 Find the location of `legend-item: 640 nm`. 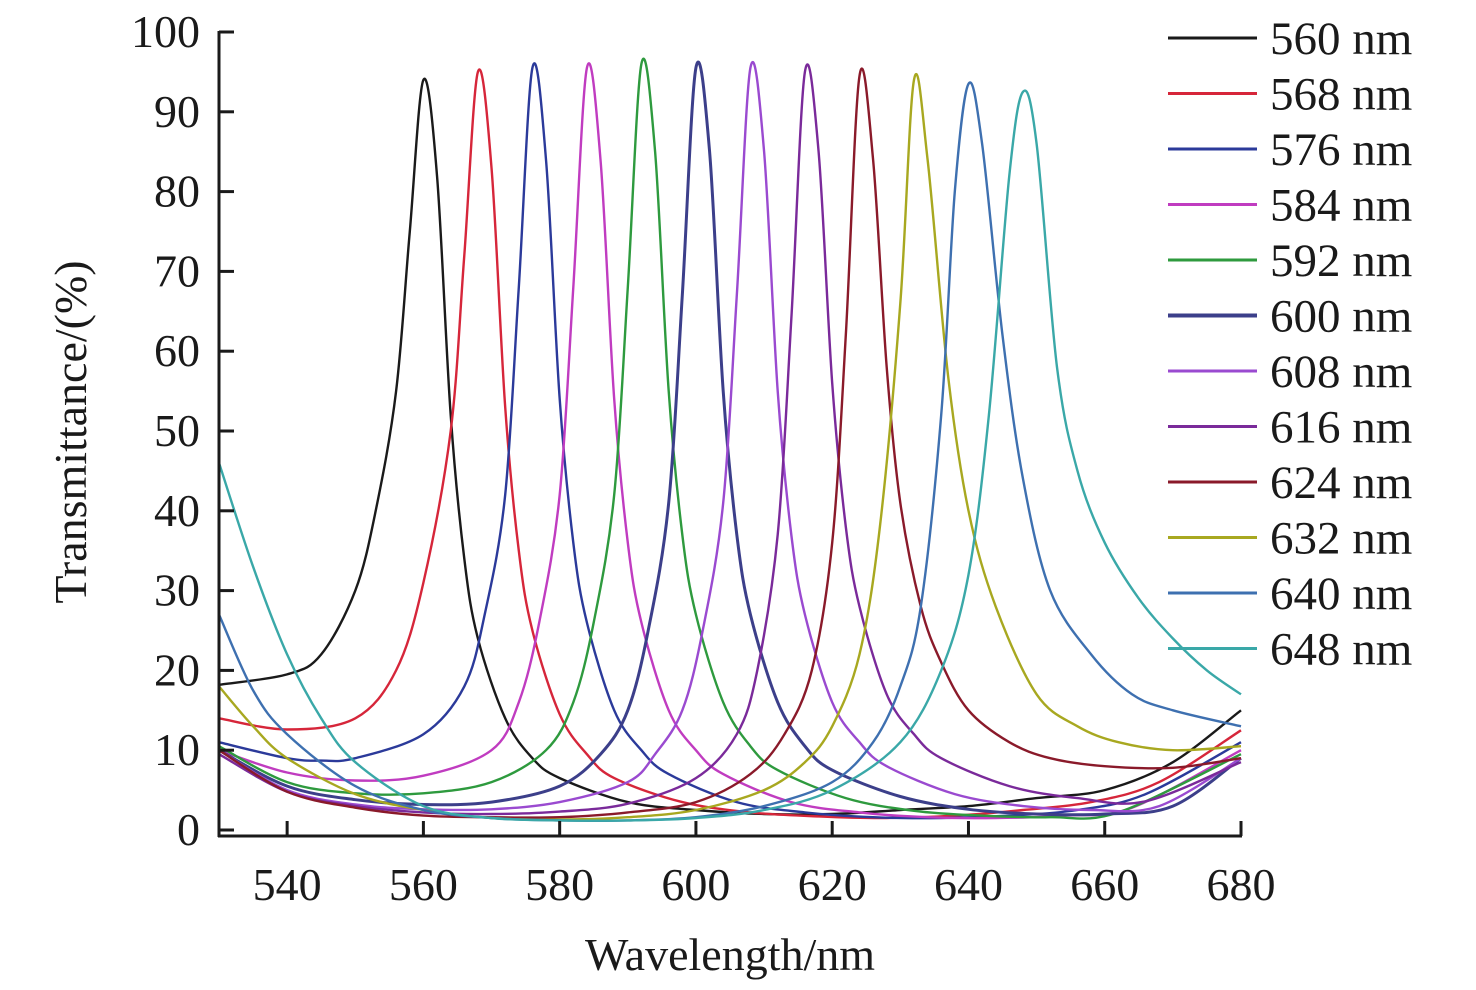

legend-item: 640 nm is located at coordinates (1290, 594).